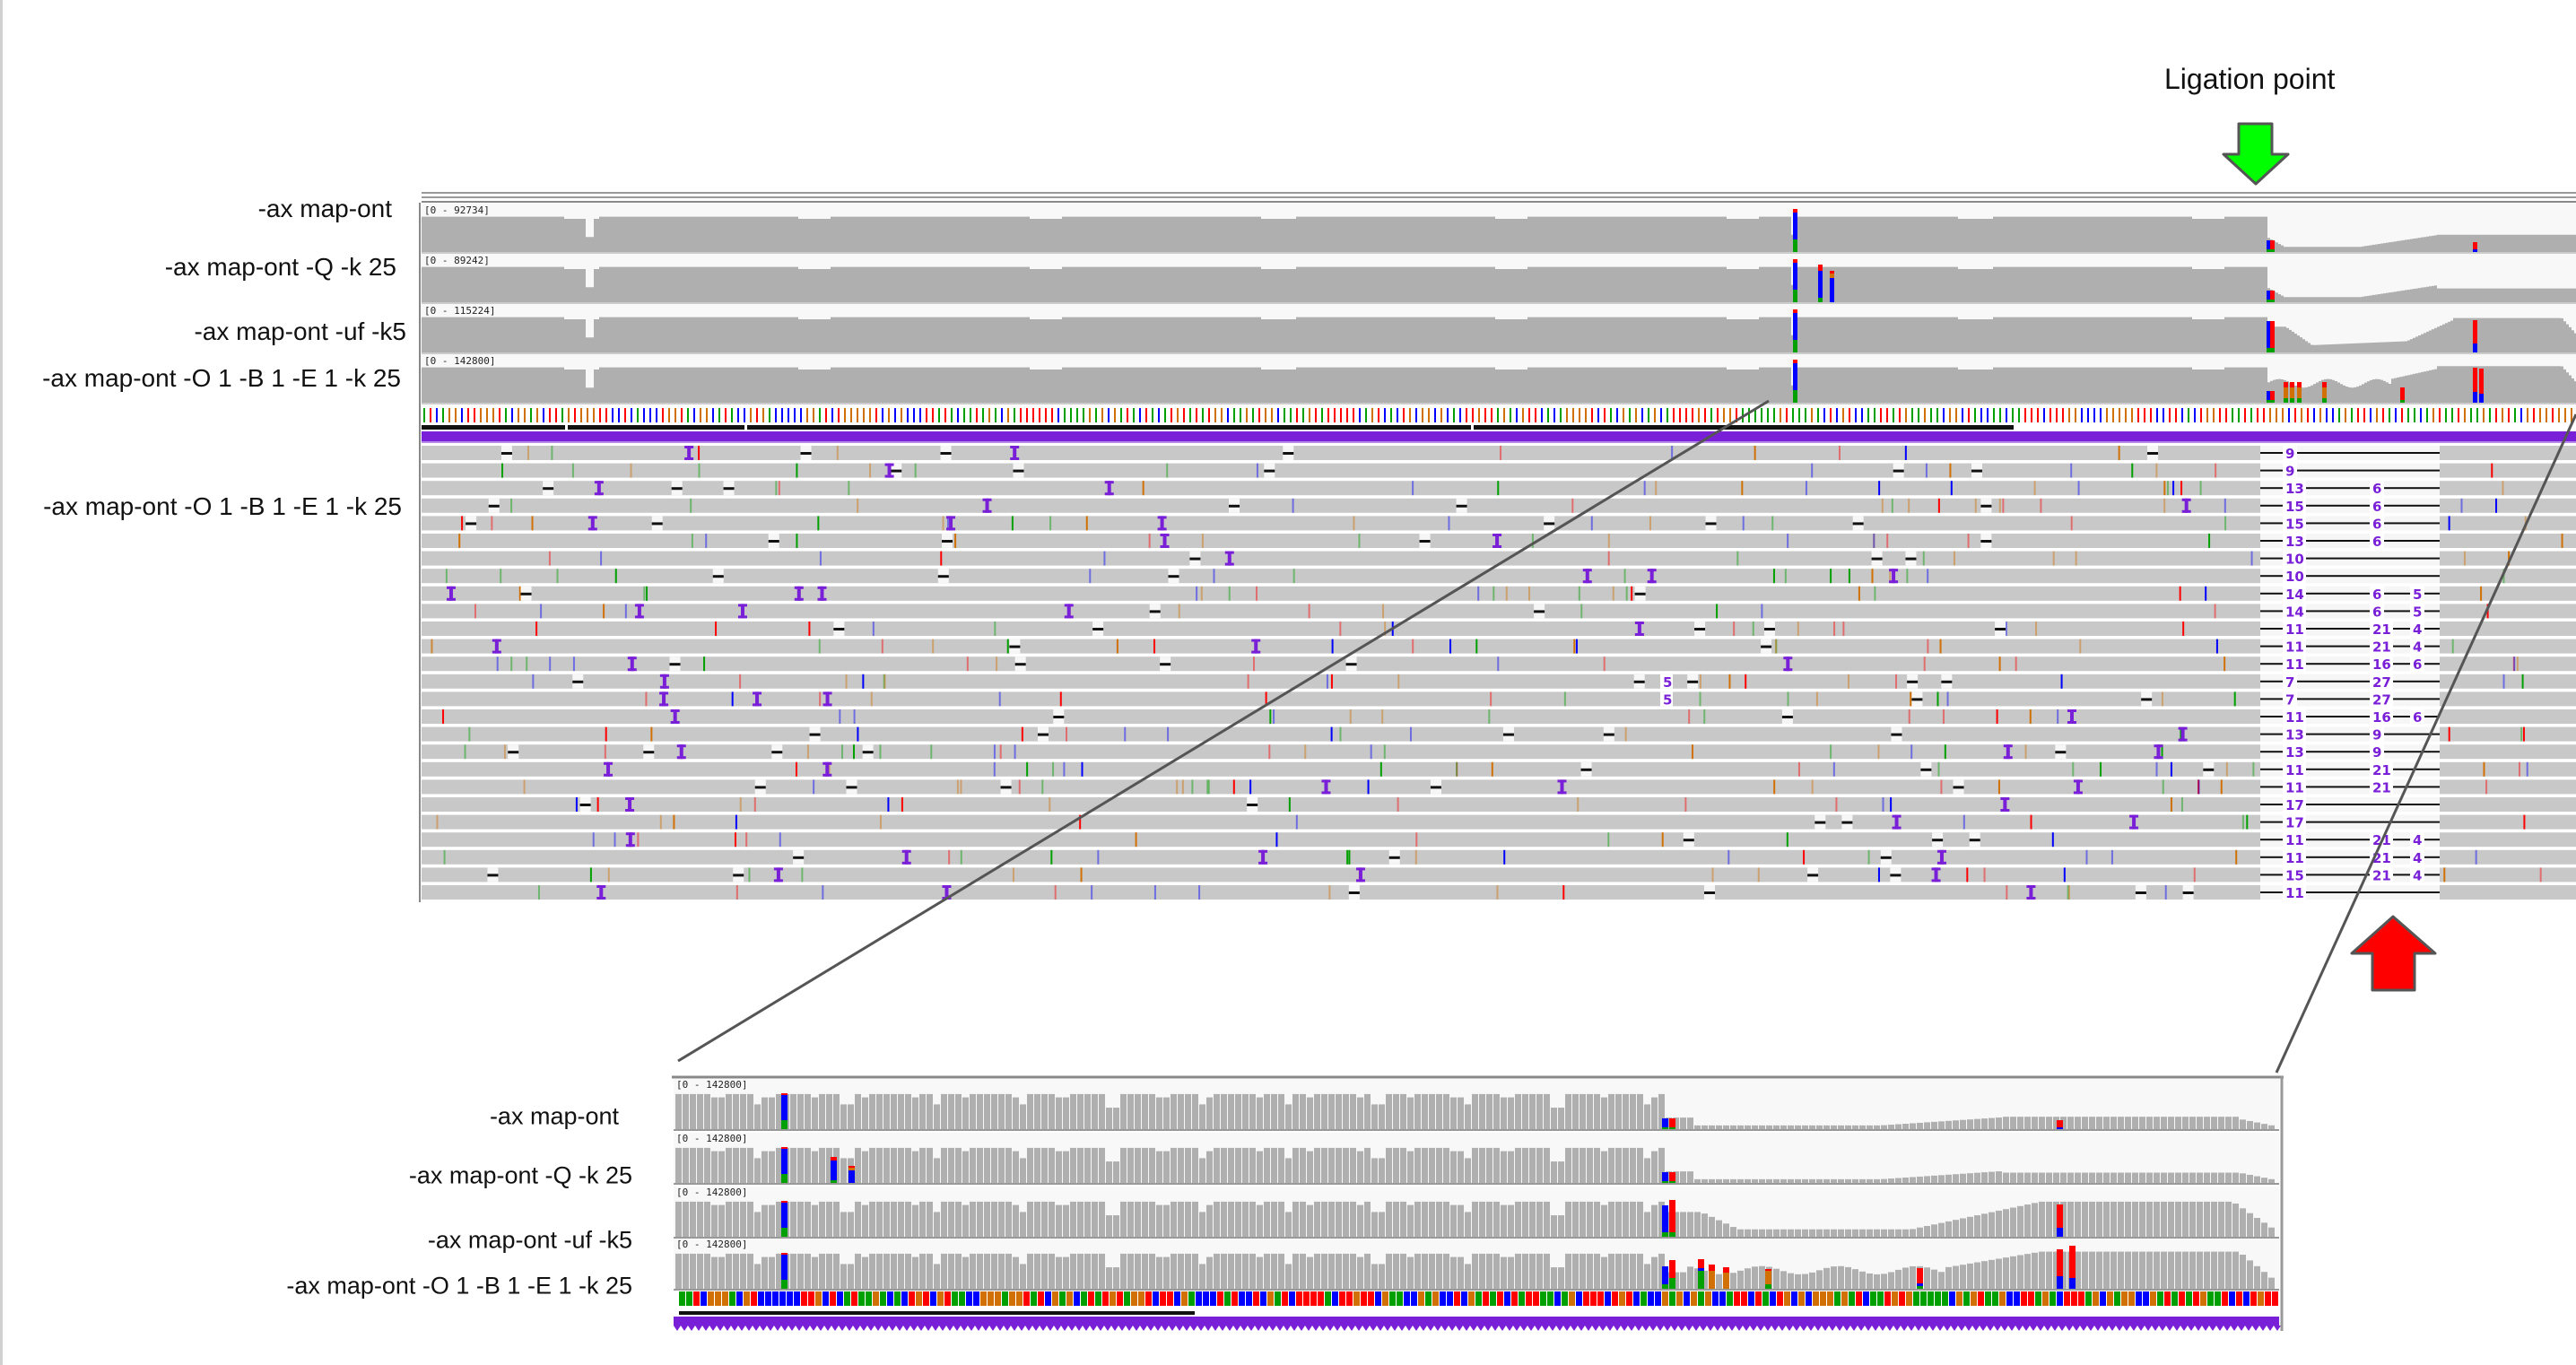  I want to click on feature-bar, so click(1499, 437).